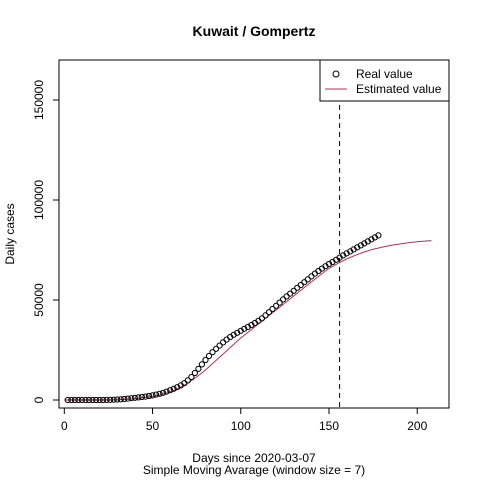  I want to click on y-tick-label: 150000, so click(39, 100).